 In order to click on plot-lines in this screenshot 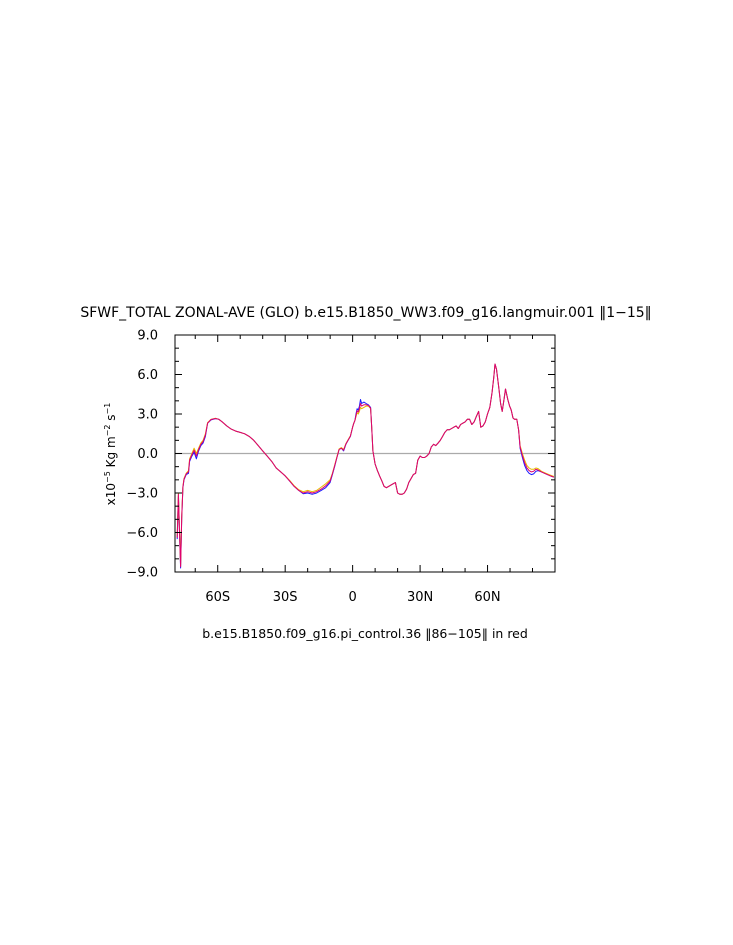, I will do `click(365, 466)`.